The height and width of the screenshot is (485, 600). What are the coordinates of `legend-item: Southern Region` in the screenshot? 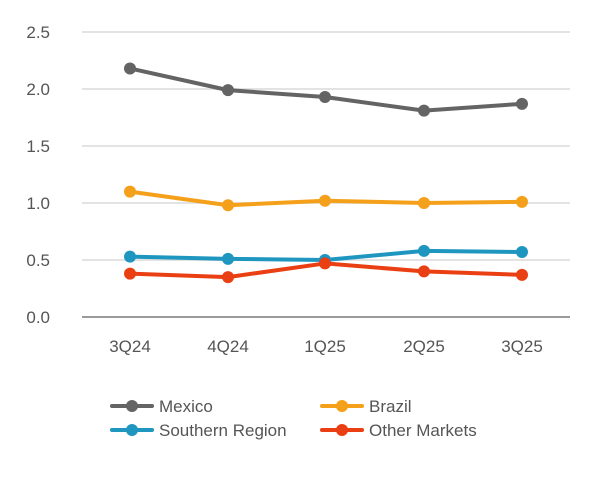 It's located at (198, 430).